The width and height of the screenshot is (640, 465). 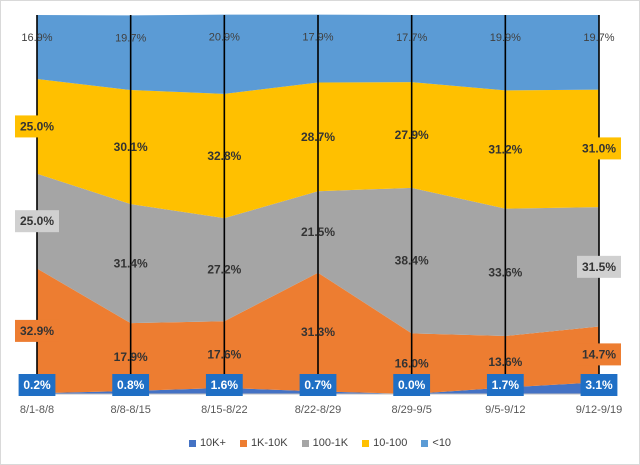 I want to click on data-label: 17.6%, so click(x=224, y=355).